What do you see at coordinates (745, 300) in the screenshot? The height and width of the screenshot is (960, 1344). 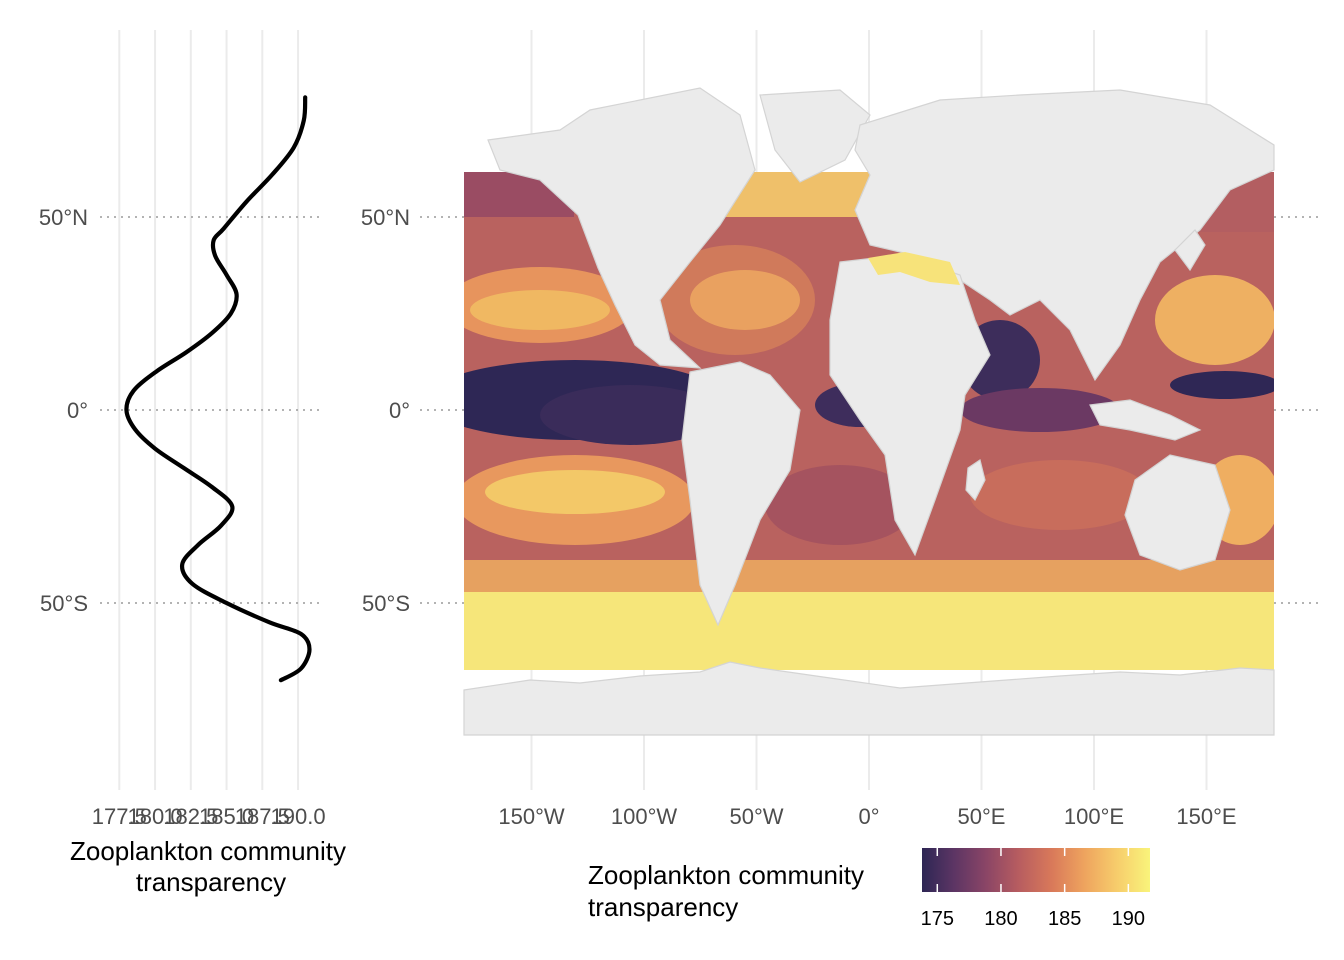 I see `north-atlantic-gyre-core` at bounding box center [745, 300].